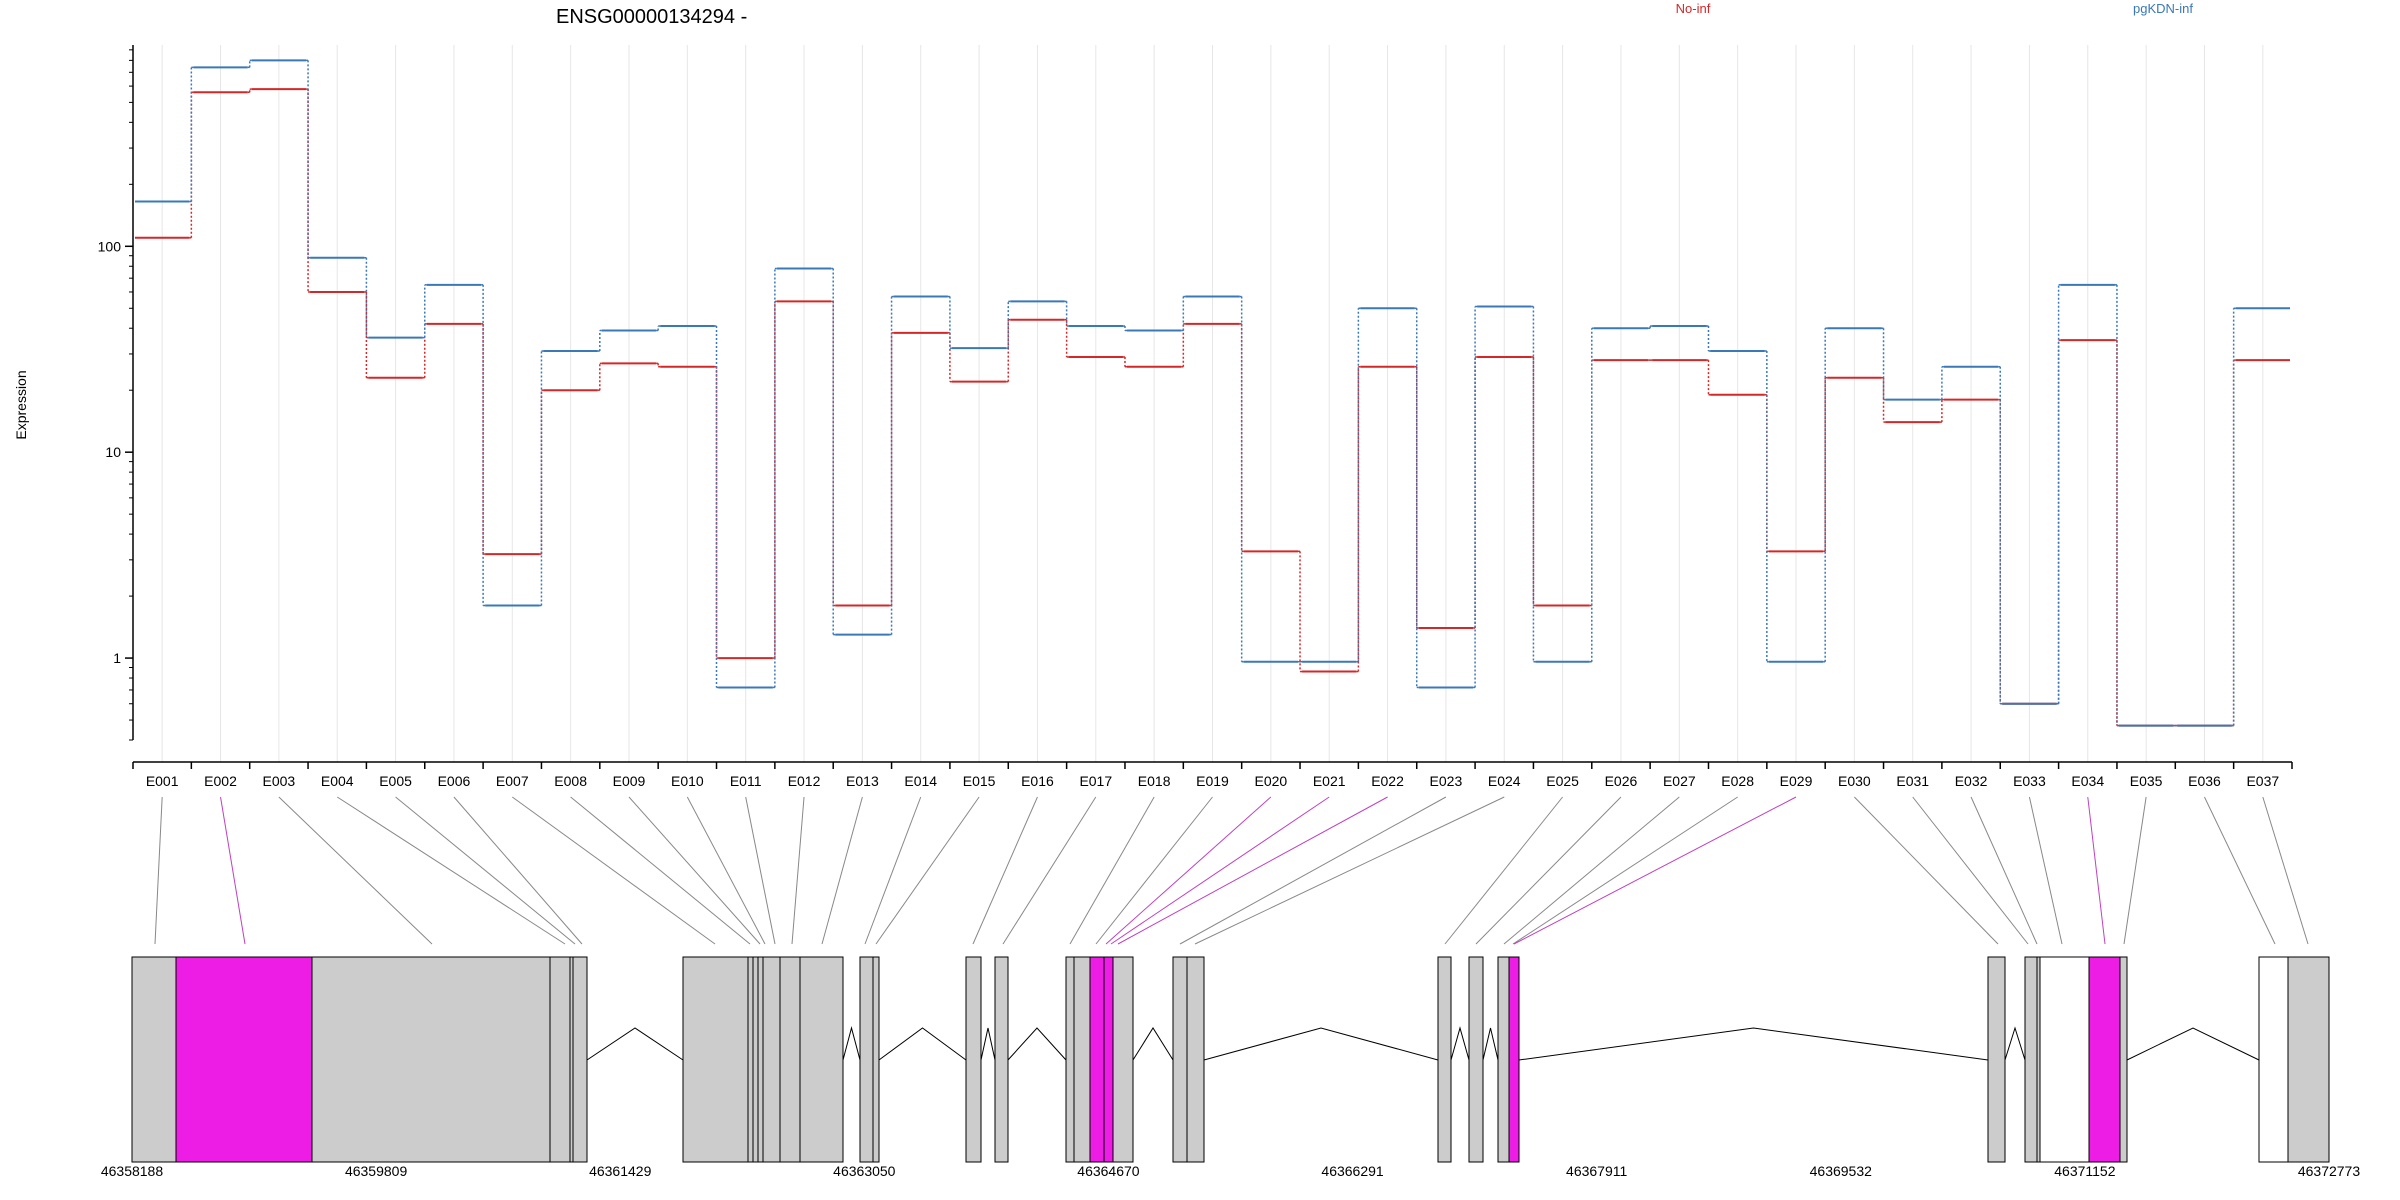 This screenshot has height=1200, width=2400. I want to click on x-tick-label: E003, so click(279, 781).